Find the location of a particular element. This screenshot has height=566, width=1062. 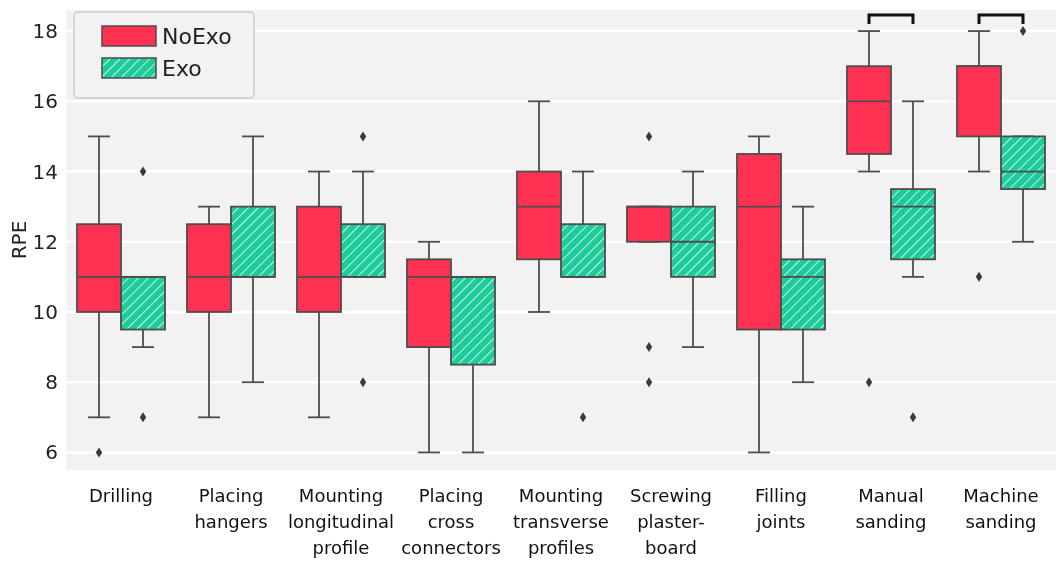

x-tick-label: Machine sanding is located at coordinates (1001, 508).